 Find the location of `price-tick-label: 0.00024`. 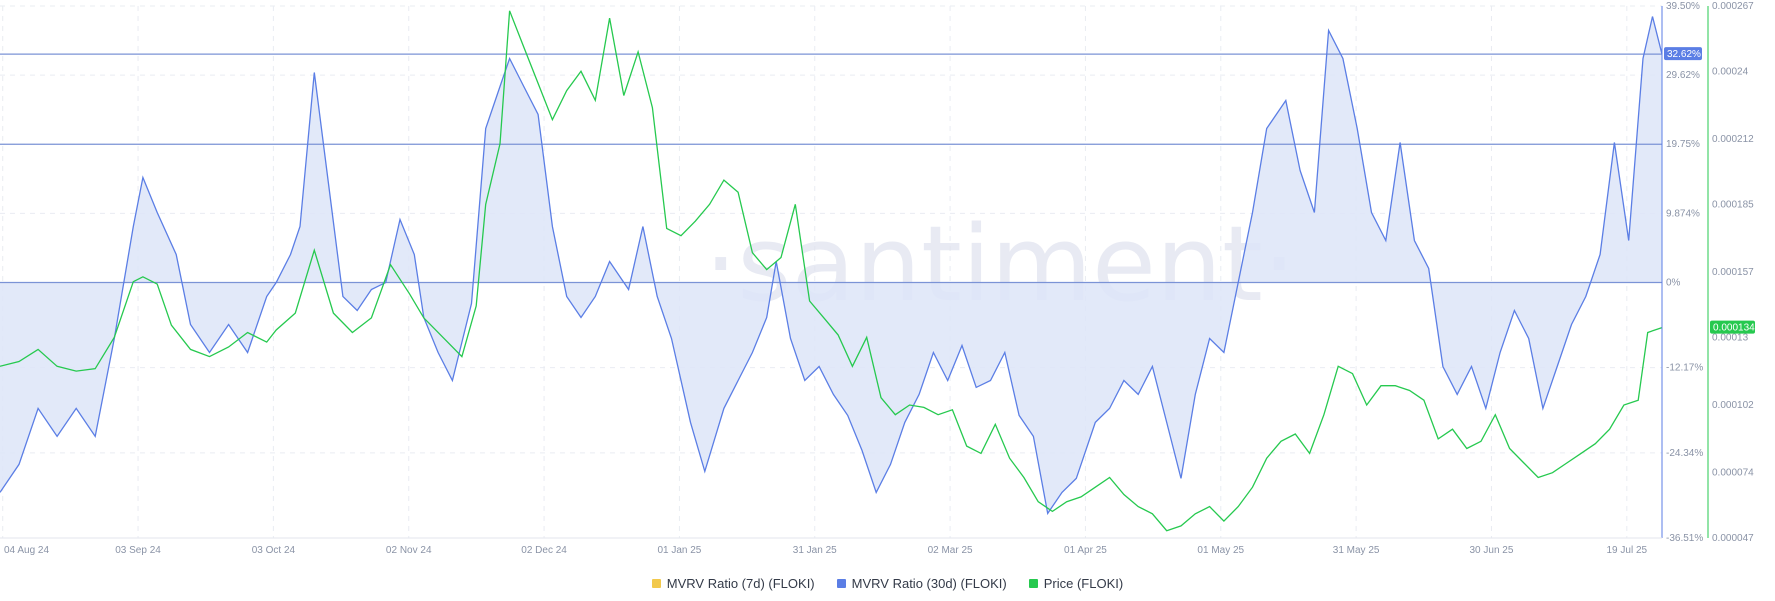

price-tick-label: 0.00024 is located at coordinates (1730, 71).